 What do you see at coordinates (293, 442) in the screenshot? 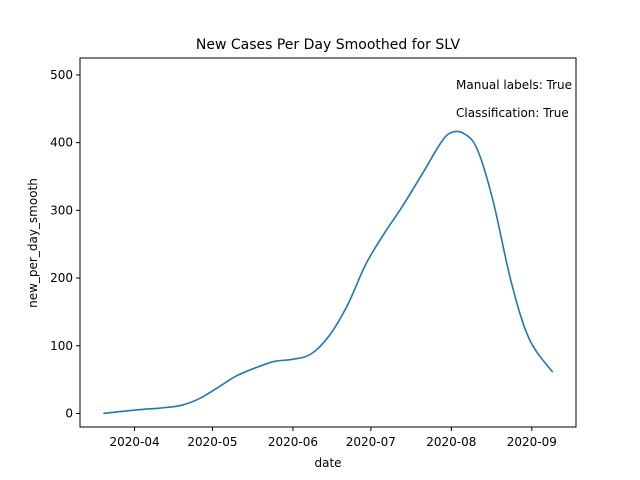
I see `x-tick-label: 2020-06` at bounding box center [293, 442].